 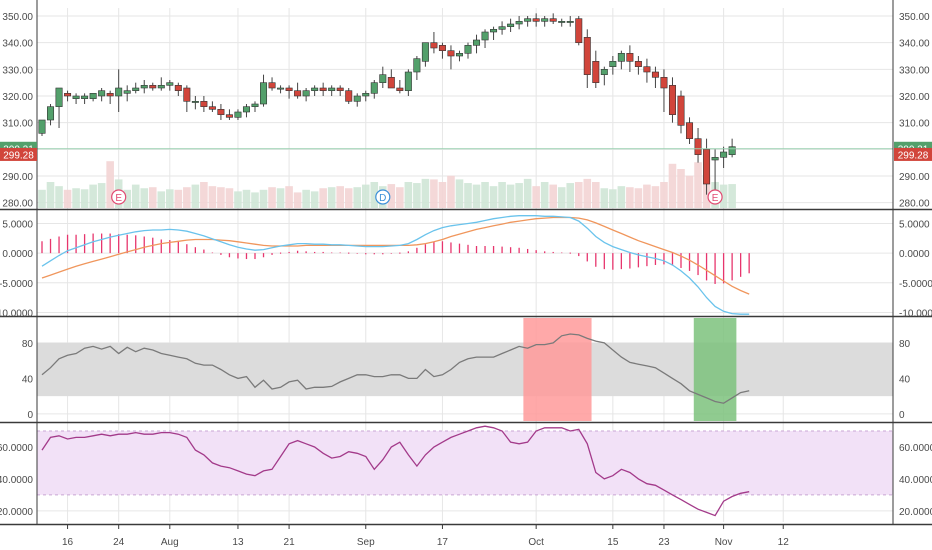 I want to click on stochastic-band, so click(x=465, y=369).